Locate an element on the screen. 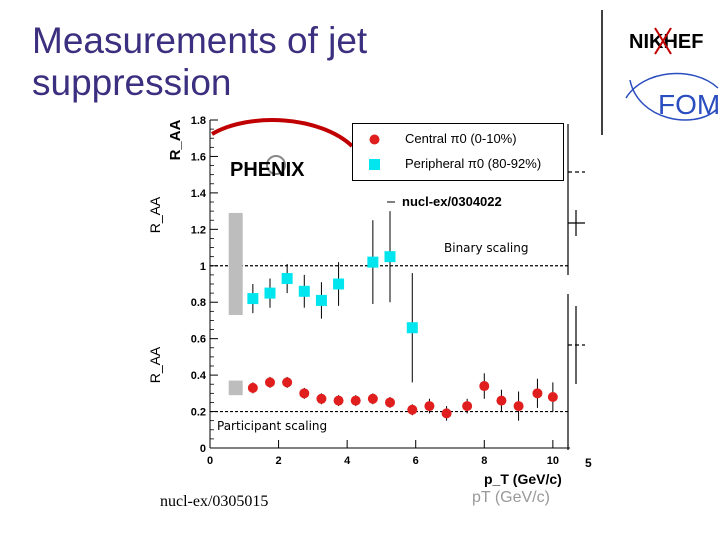 Image resolution: width=720 pixels, height=540 pixels. systematic-bands is located at coordinates (235, 304).